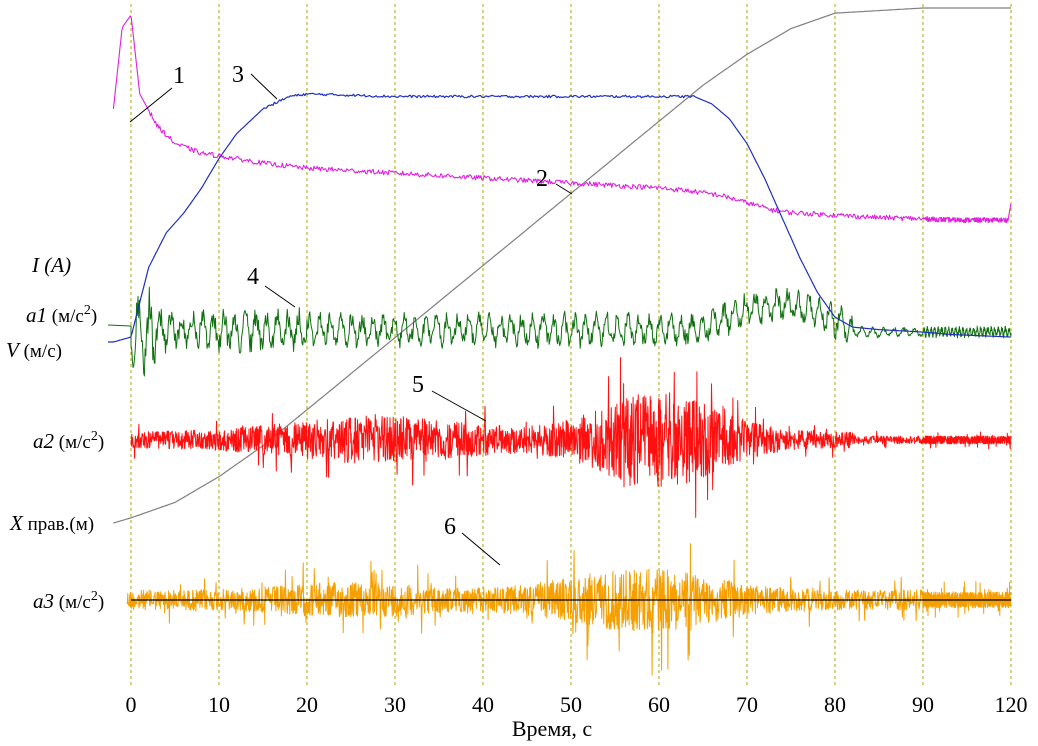  What do you see at coordinates (659, 704) in the screenshot?
I see `x-tick-label: 60` at bounding box center [659, 704].